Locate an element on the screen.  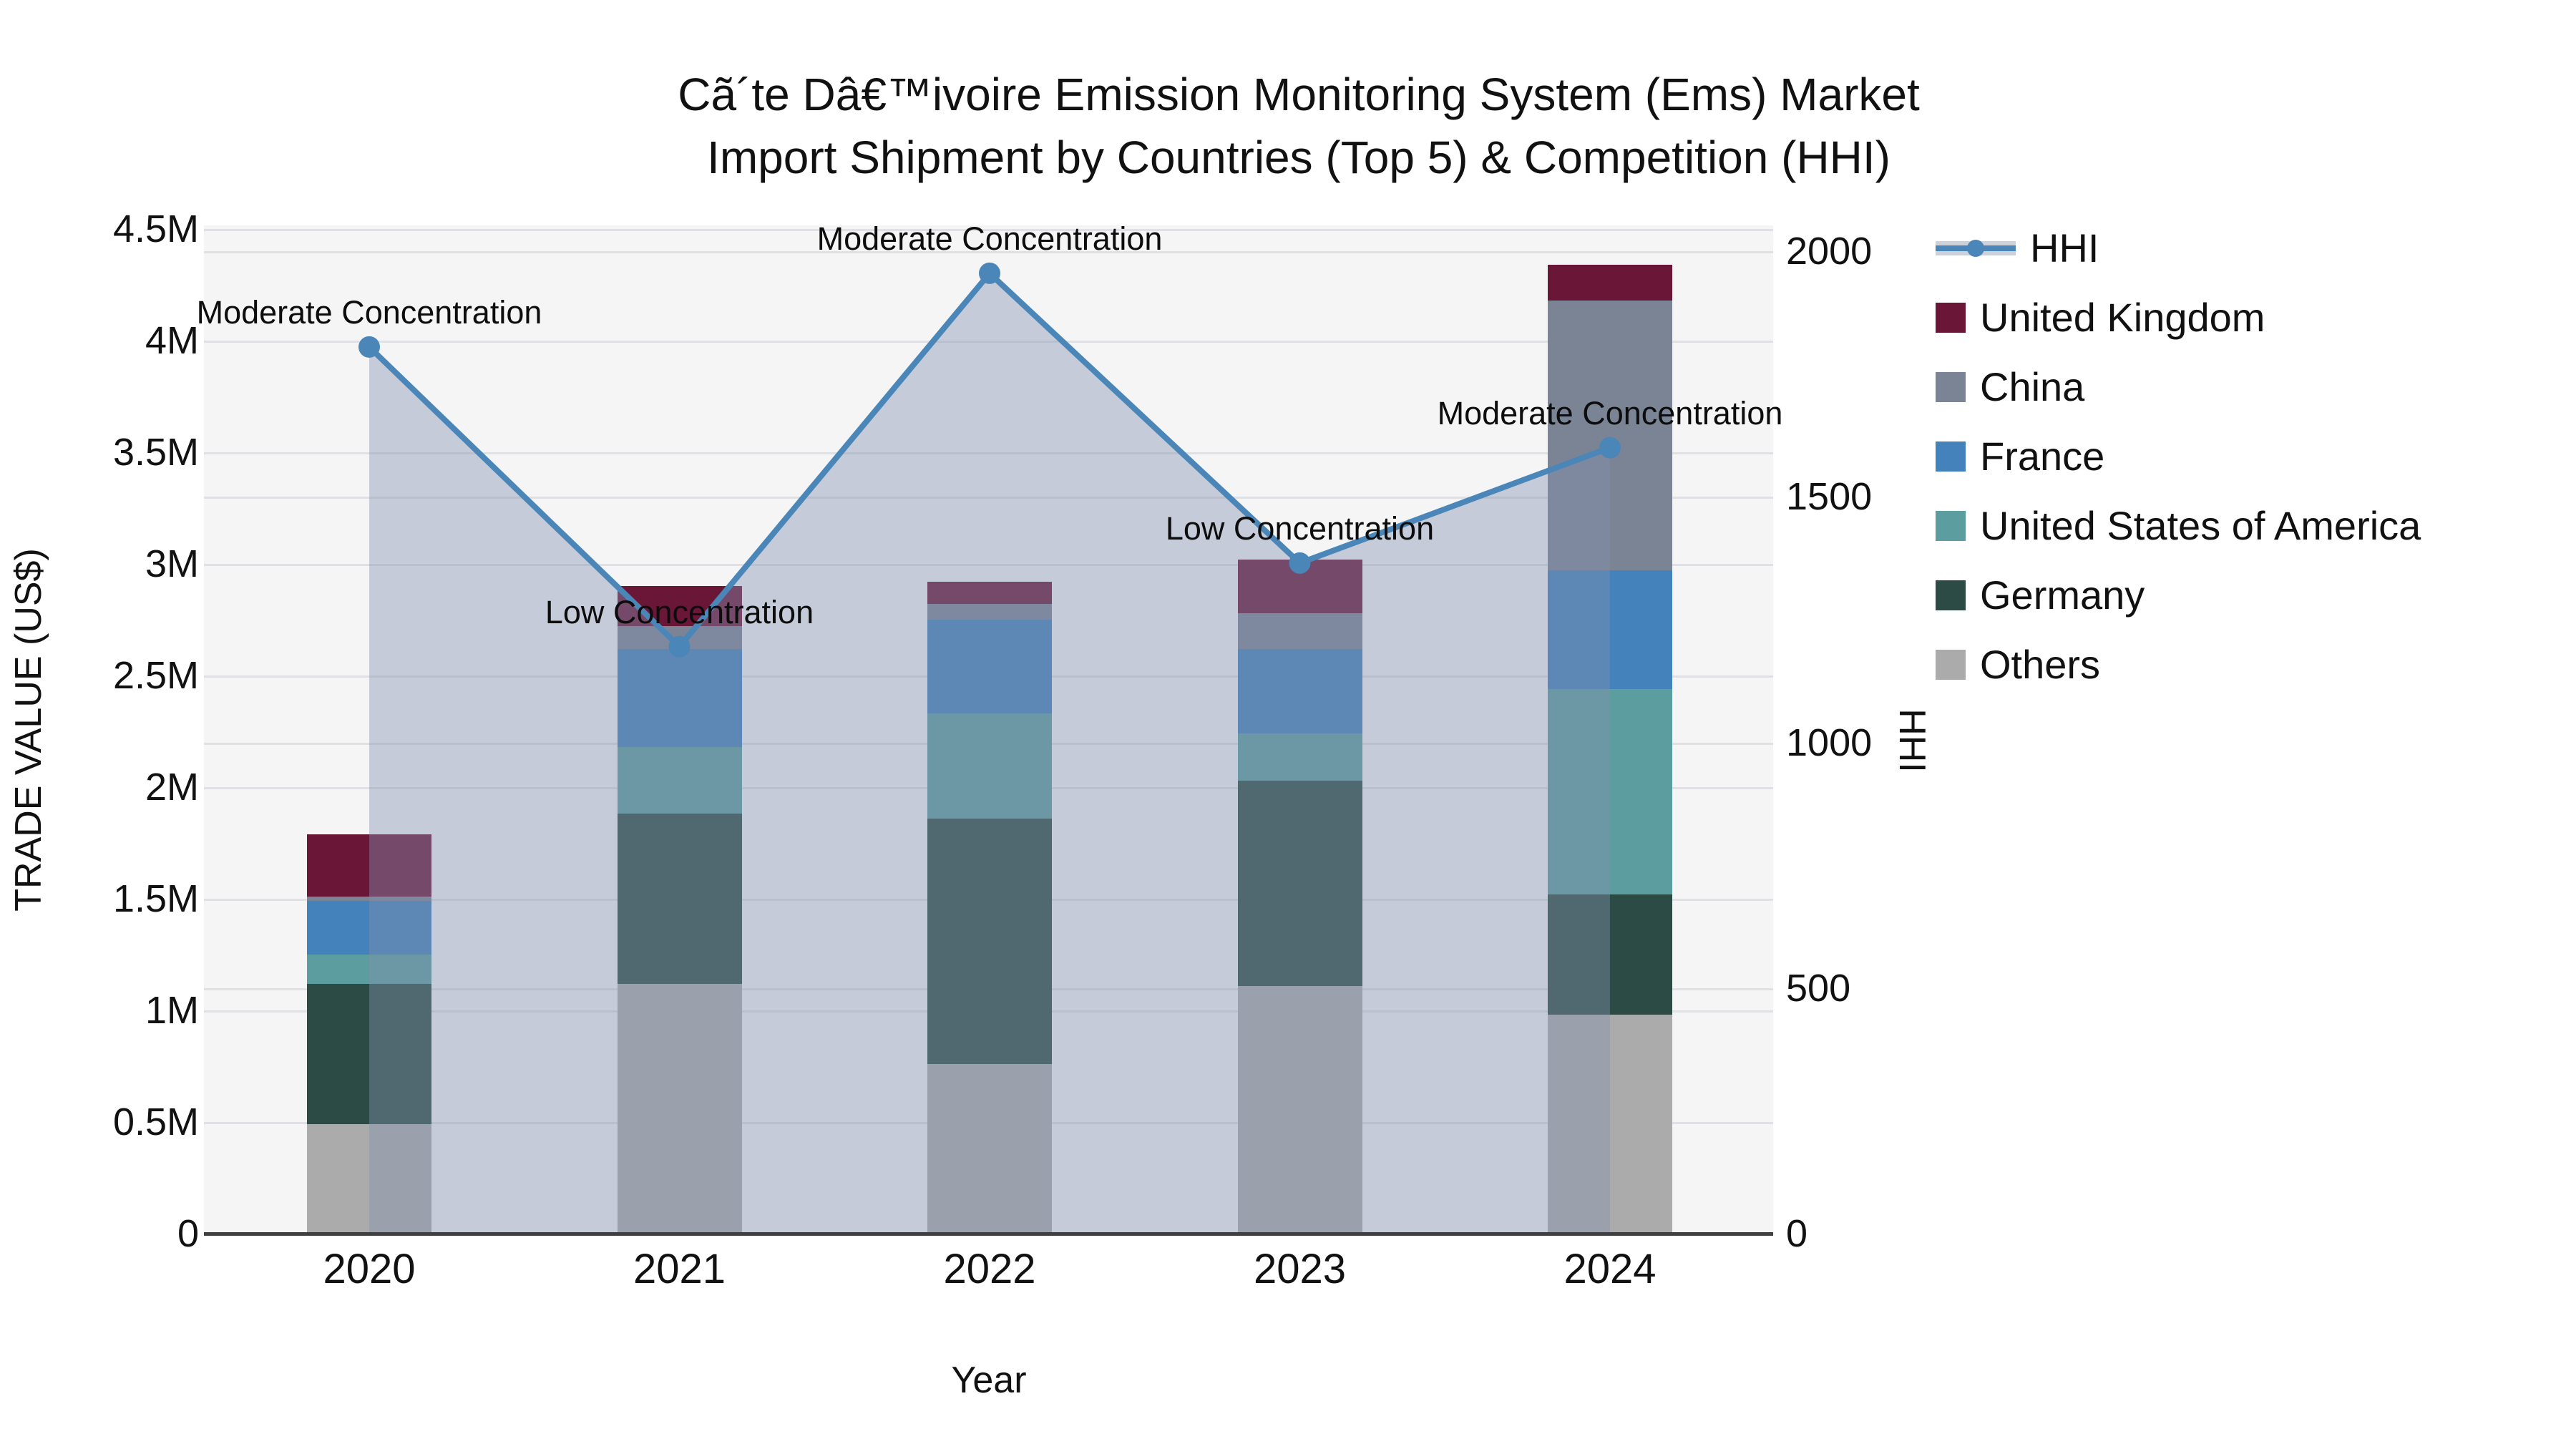
hhi-line-swatch-icon is located at coordinates (1976, 248).